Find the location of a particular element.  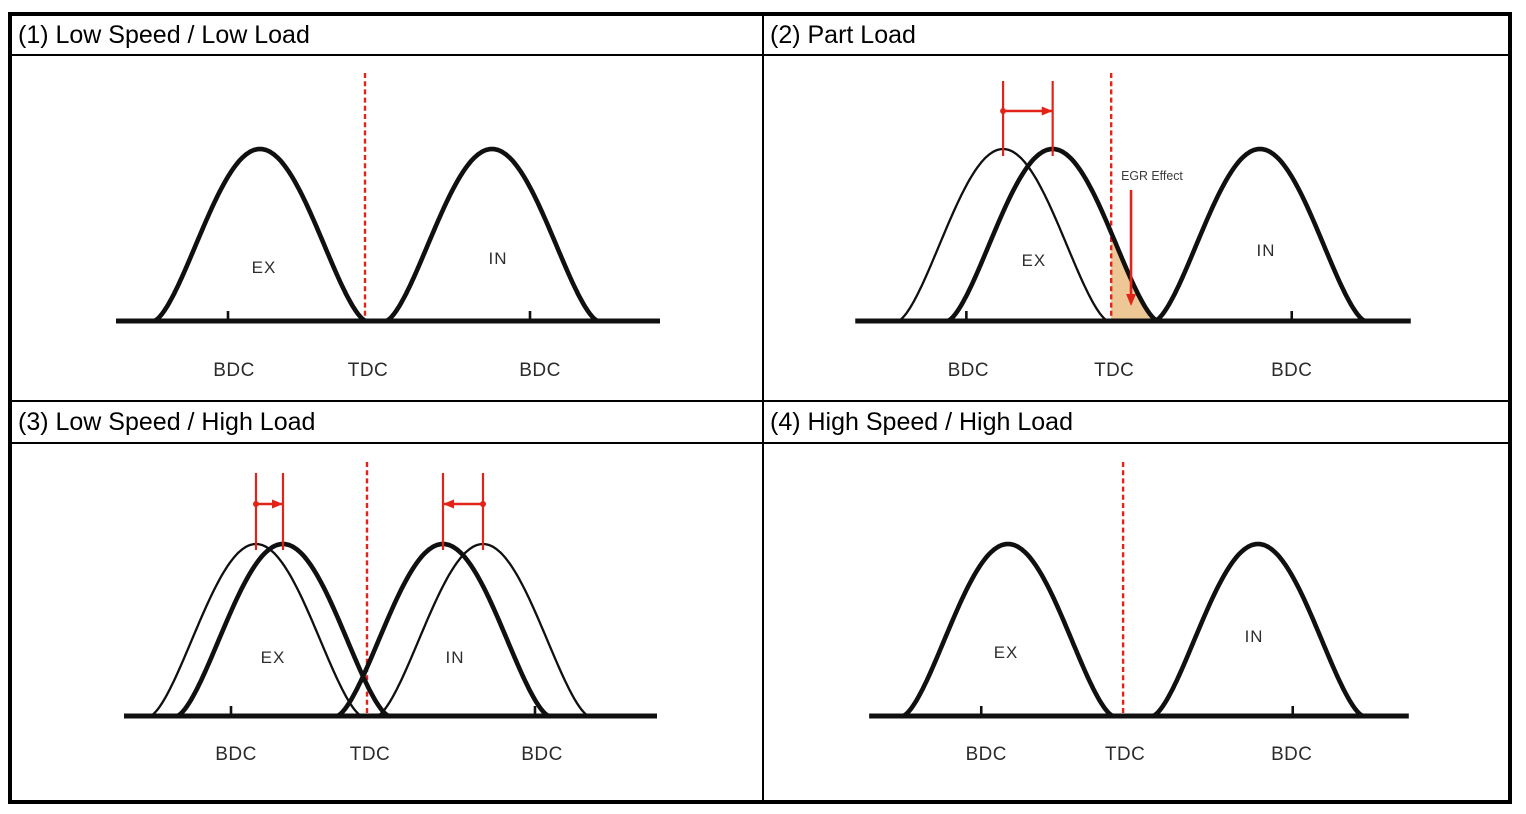

in-curve-reference is located at coordinates (483, 630).